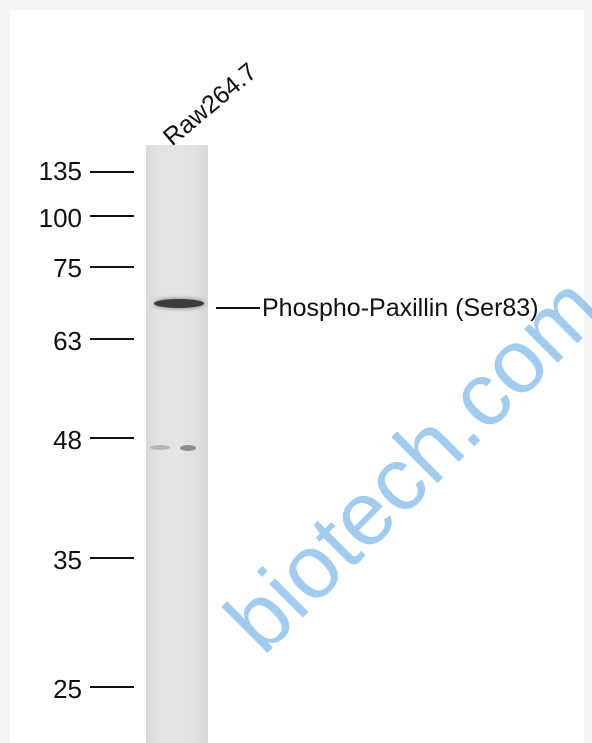 This screenshot has height=743, width=592. I want to click on marker-label: 48, so click(67, 440).